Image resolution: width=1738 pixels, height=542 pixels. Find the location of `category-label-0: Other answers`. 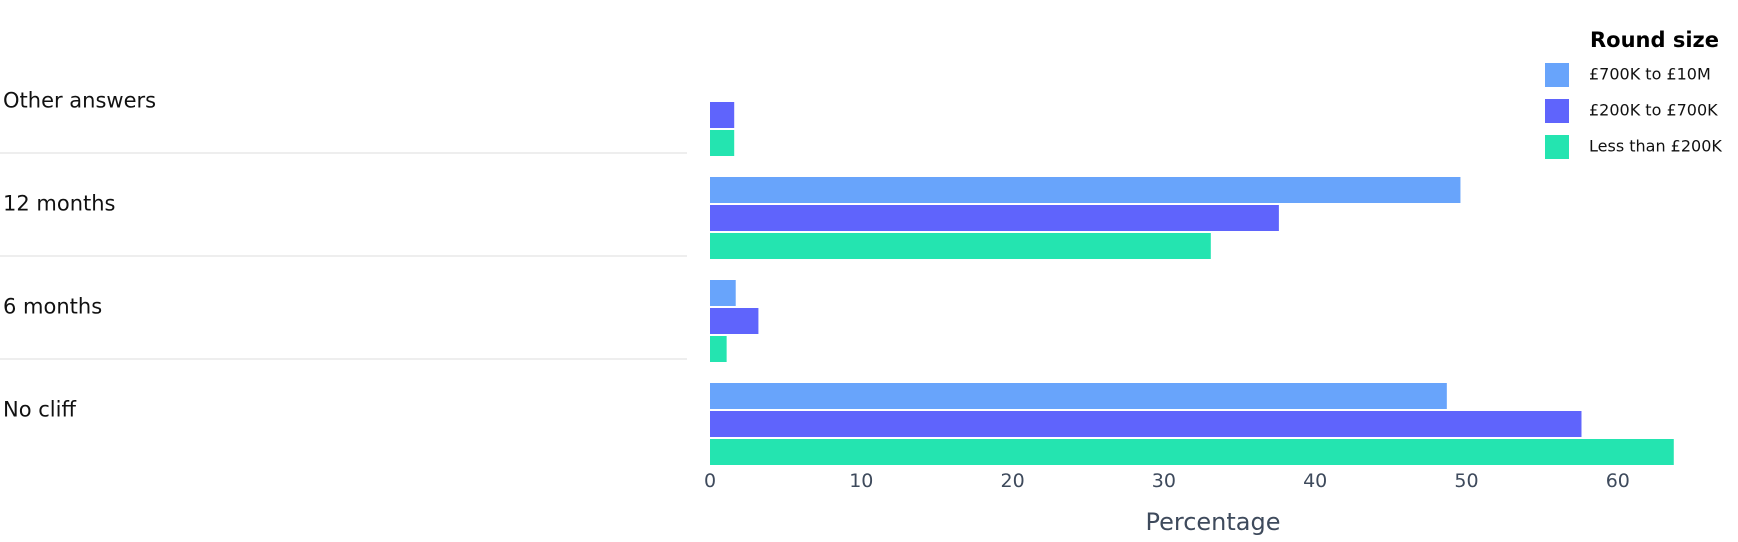

category-label-0: Other answers is located at coordinates (79, 101).